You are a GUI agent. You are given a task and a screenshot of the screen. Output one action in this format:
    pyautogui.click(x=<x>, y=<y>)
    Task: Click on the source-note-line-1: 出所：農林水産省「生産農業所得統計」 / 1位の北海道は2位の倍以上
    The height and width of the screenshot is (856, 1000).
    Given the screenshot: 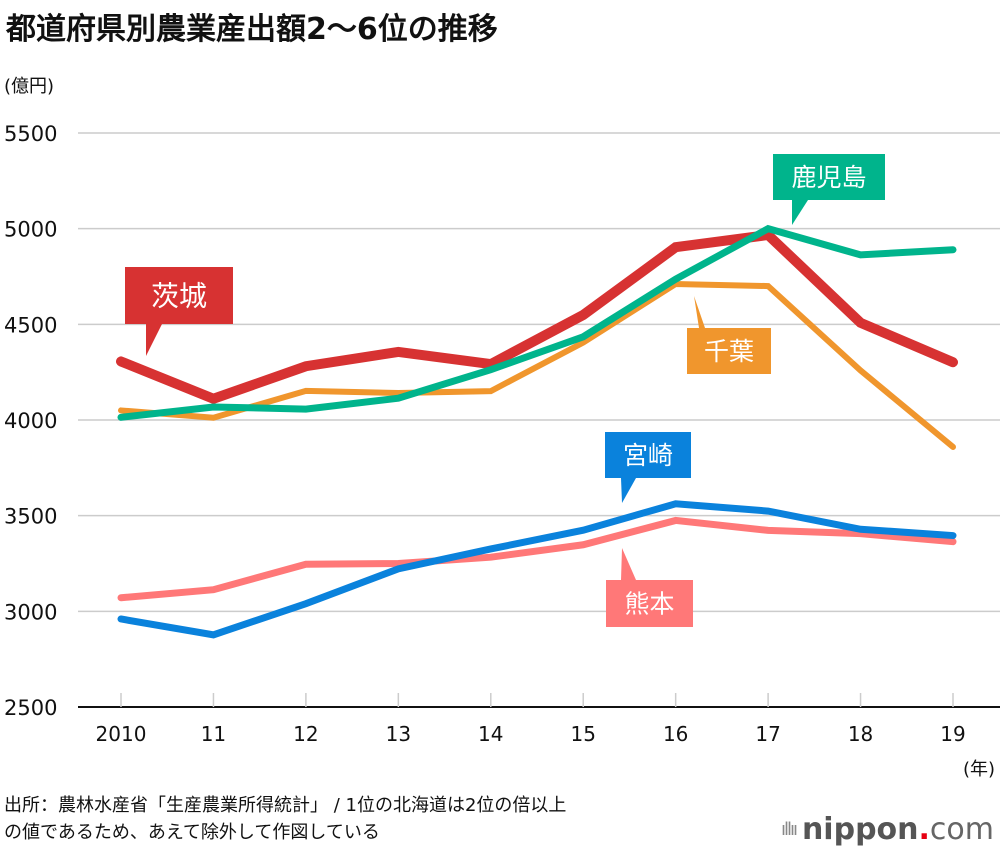 What is the action you would take?
    pyautogui.click(x=285, y=805)
    